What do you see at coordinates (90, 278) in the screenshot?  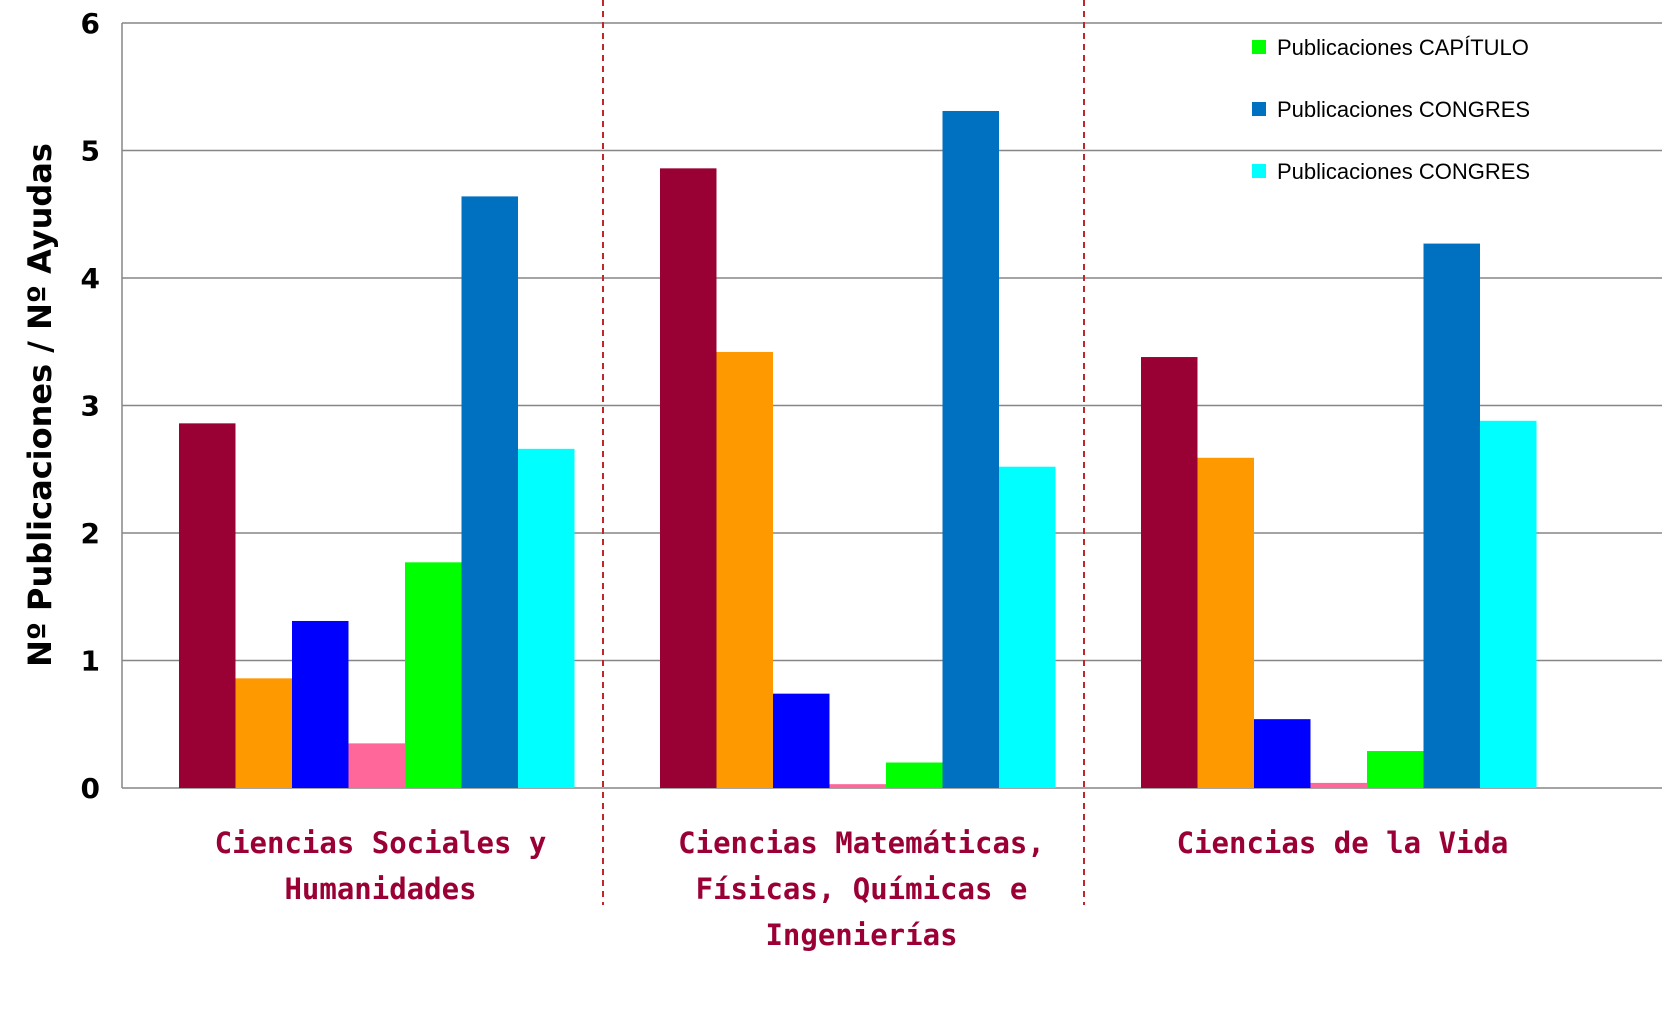 I see `y-tick-label: 4` at bounding box center [90, 278].